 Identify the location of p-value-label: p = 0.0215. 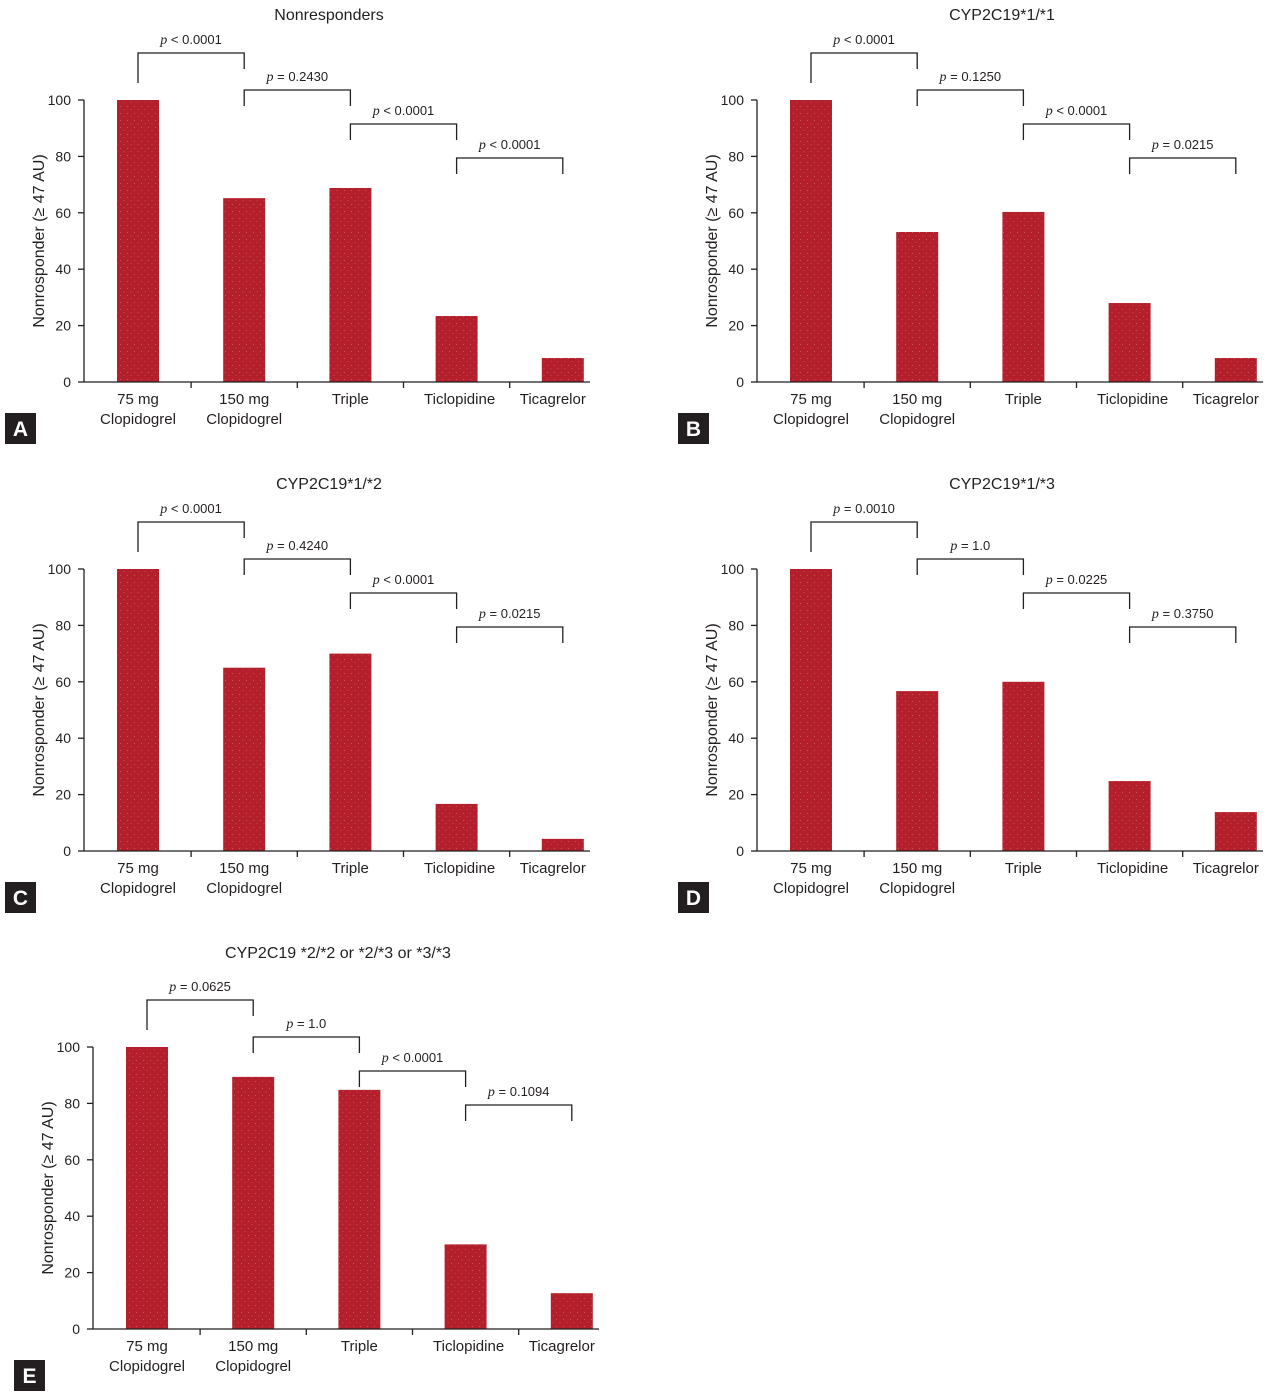
(509, 614).